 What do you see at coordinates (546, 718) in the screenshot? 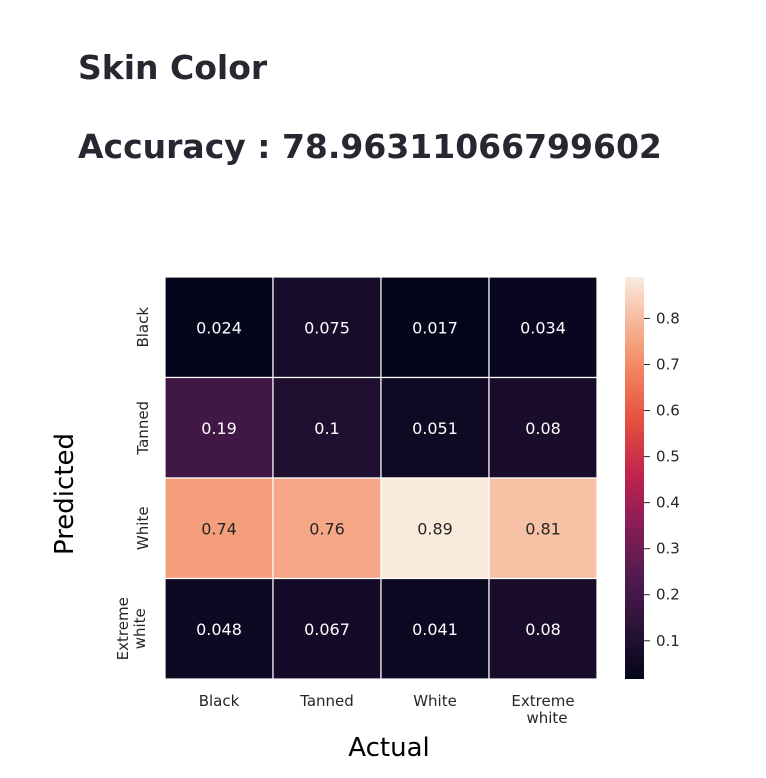
I see `x-tick-label: white` at bounding box center [546, 718].